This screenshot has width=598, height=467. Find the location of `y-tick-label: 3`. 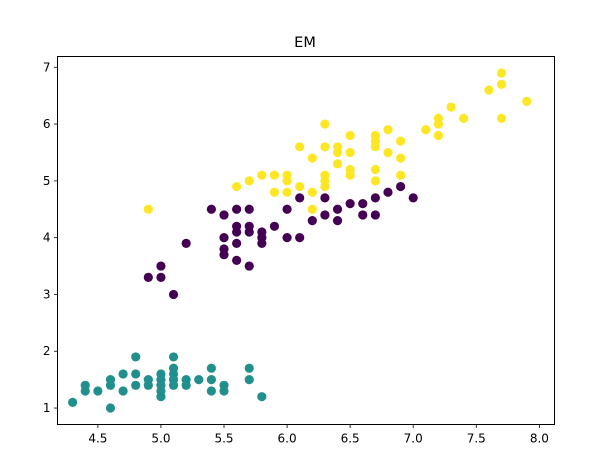

y-tick-label: 3 is located at coordinates (47, 294).